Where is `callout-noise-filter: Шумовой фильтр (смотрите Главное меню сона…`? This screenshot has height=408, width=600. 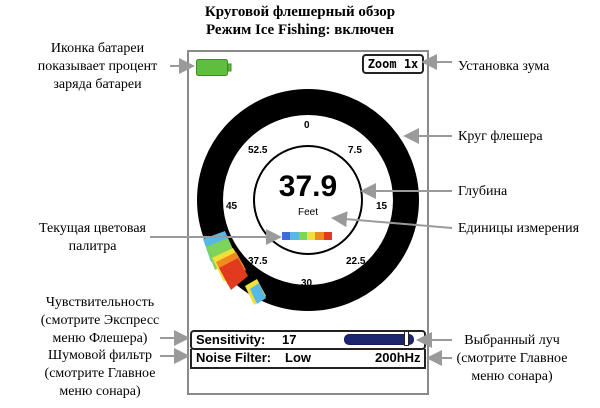 callout-noise-filter: Шумовой фильтр (смотрите Главное меню сона… is located at coordinates (100, 373).